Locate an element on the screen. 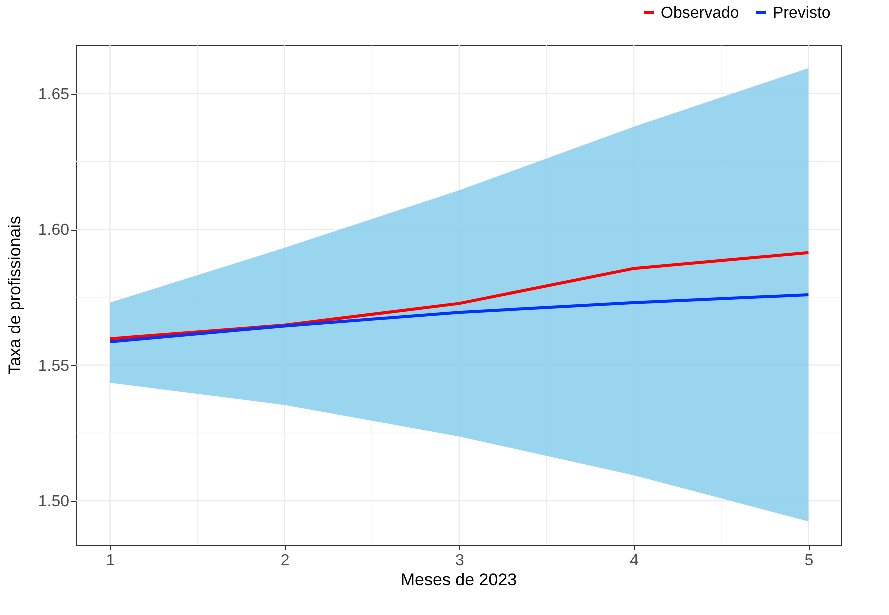  line-series is located at coordinates (459, 319).